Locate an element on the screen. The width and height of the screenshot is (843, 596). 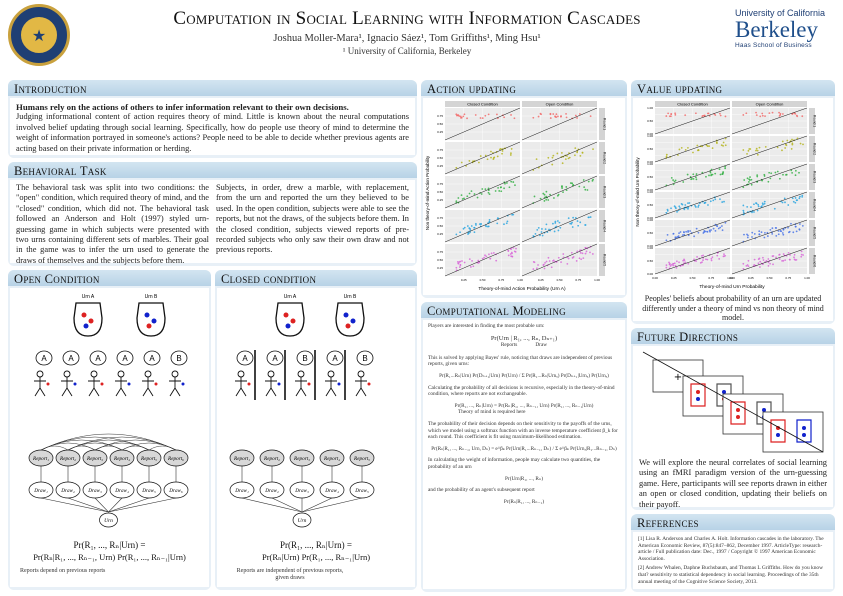
open-report-node-1: Report₁ is located at coordinates (41, 458).